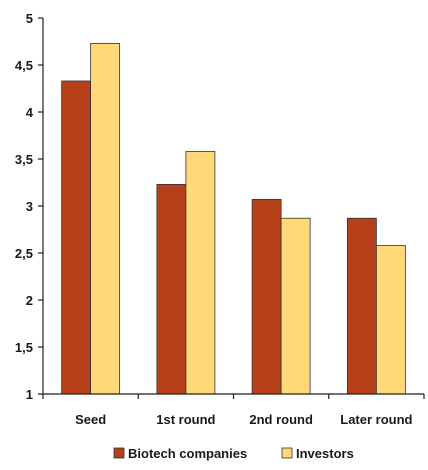  I want to click on y-tick-label: 3, so click(29, 206).